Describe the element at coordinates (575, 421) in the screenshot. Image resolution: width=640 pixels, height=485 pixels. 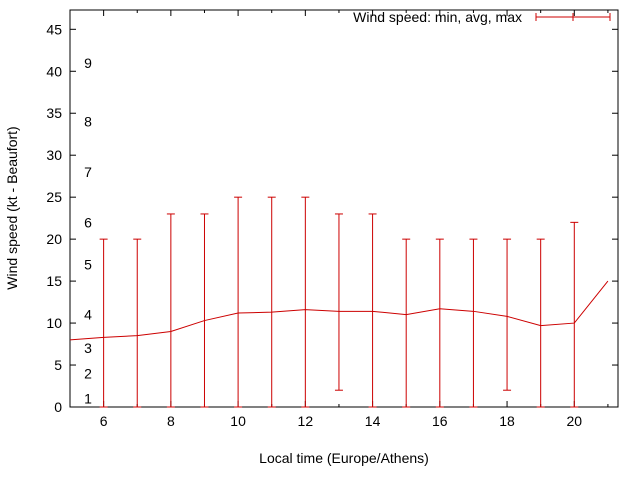
I see `x-tick-label: 20` at that location.